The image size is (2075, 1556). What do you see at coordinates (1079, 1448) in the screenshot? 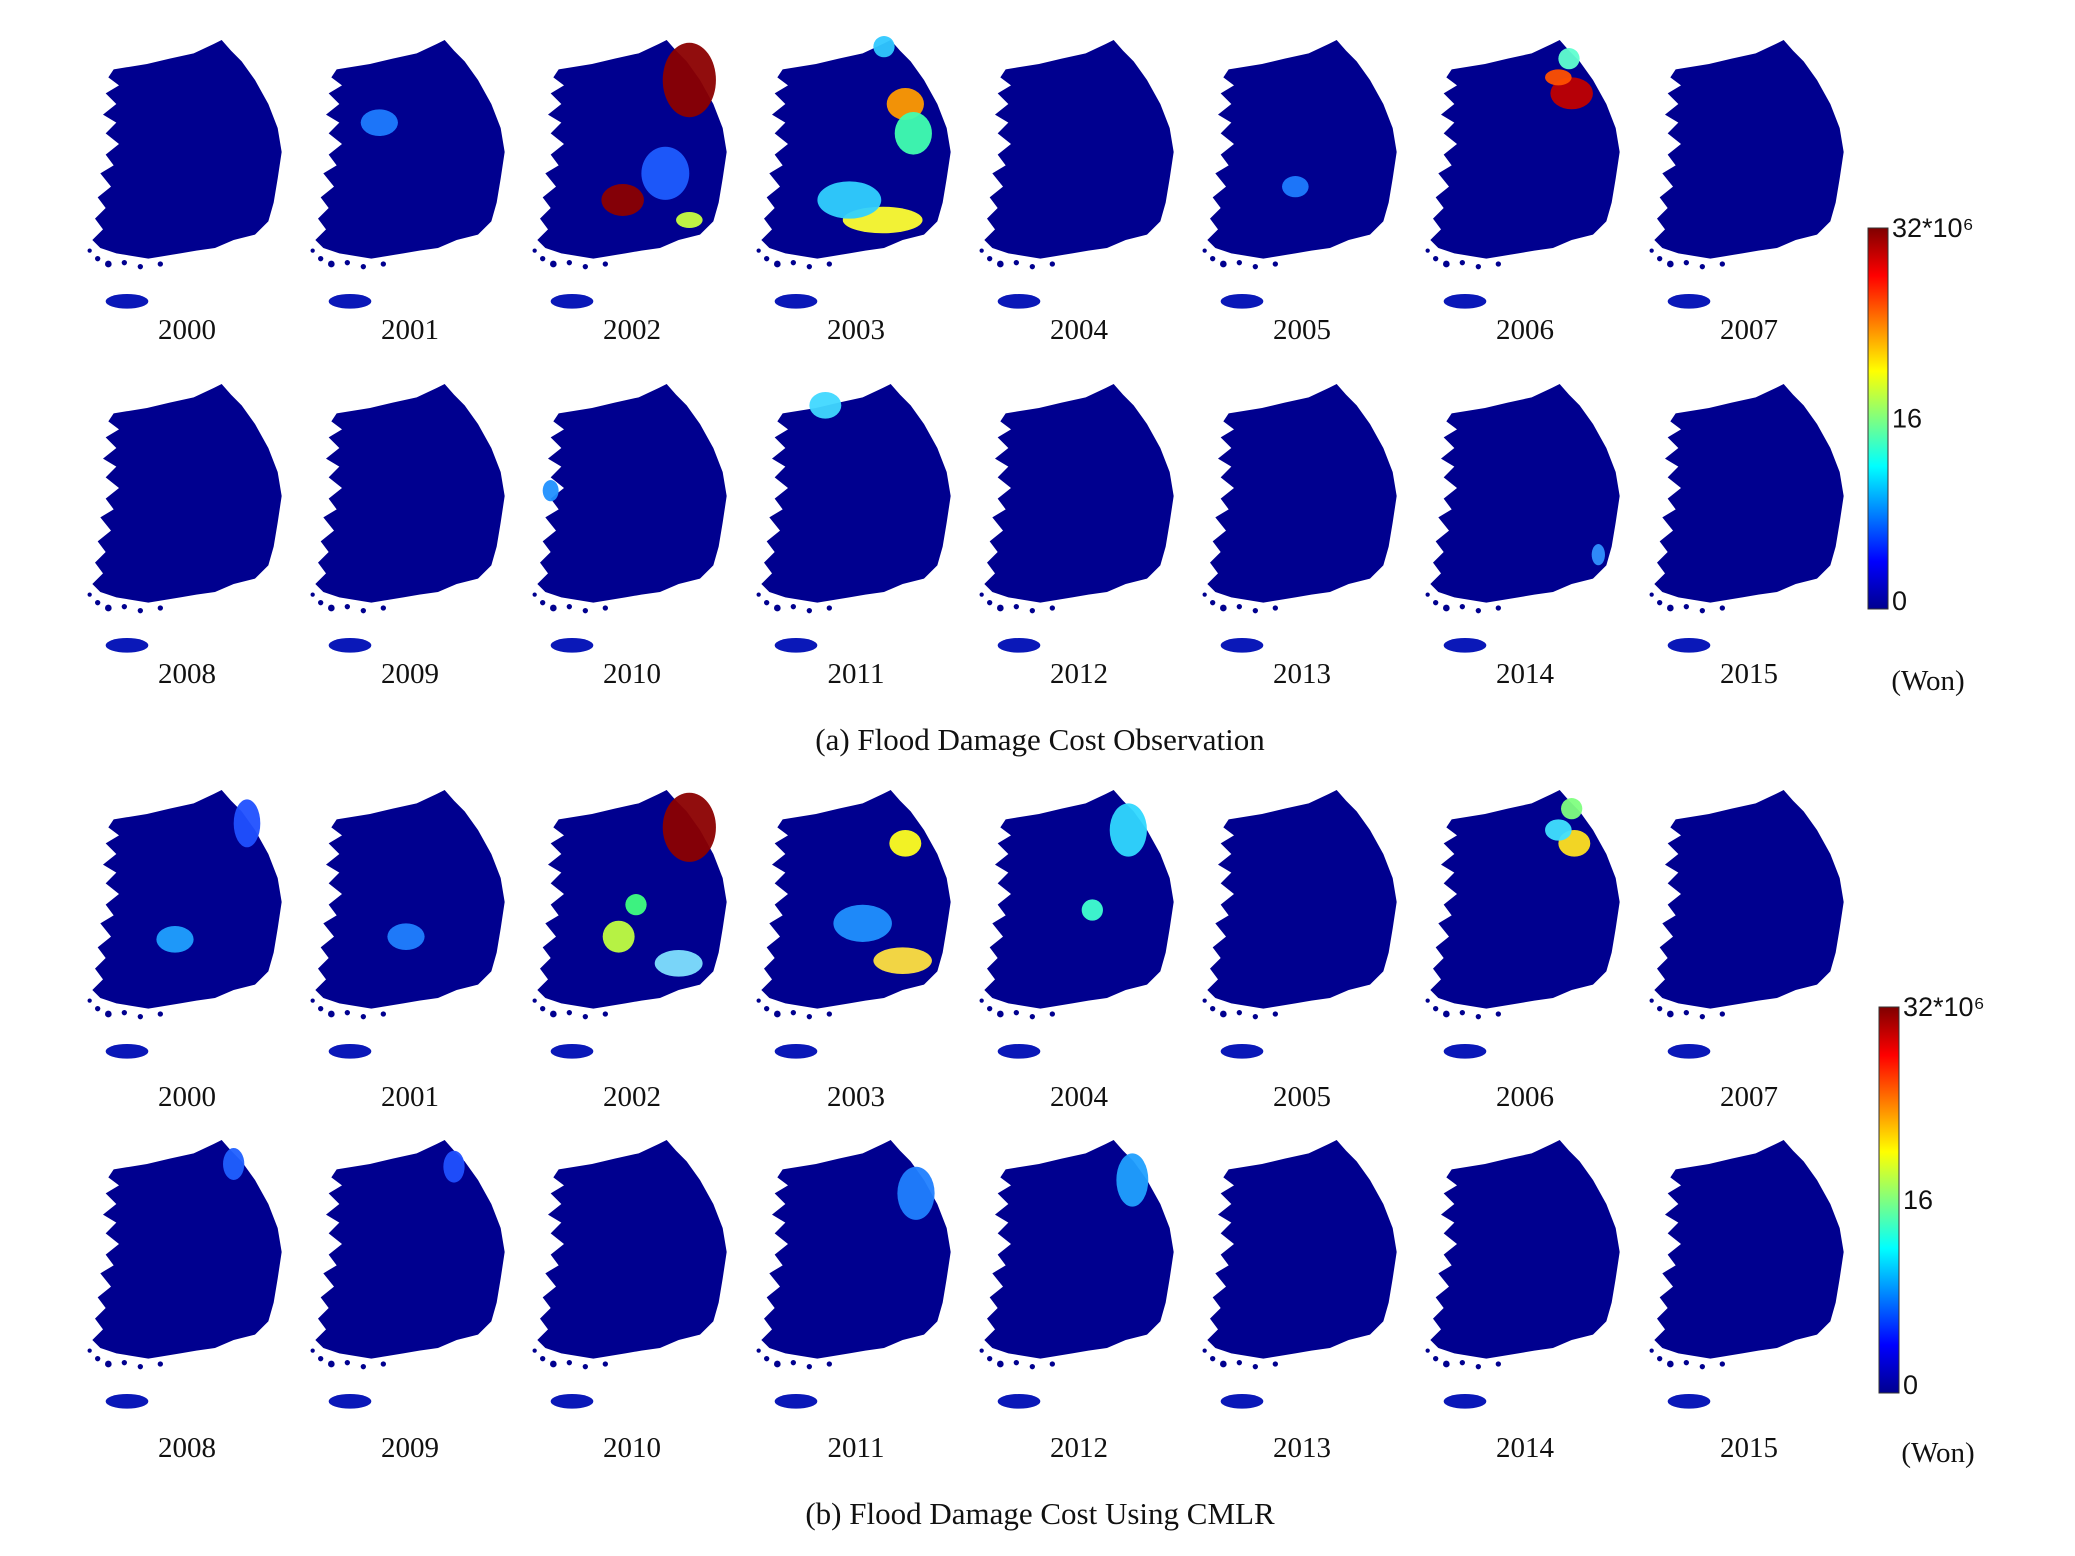
I see `year-label: 2012` at bounding box center [1079, 1448].